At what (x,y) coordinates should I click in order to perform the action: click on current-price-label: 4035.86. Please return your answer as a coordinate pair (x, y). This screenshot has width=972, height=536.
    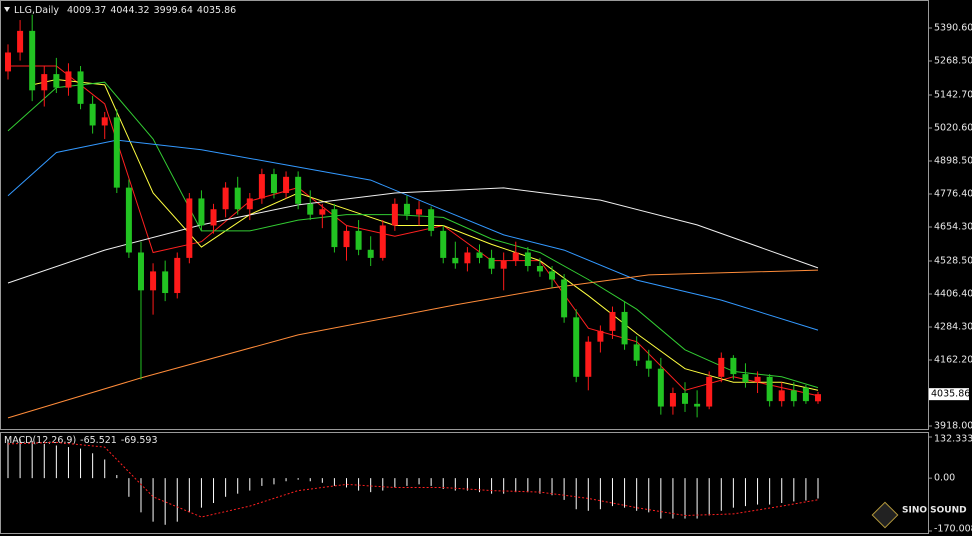
    Looking at the image, I should click on (950, 394).